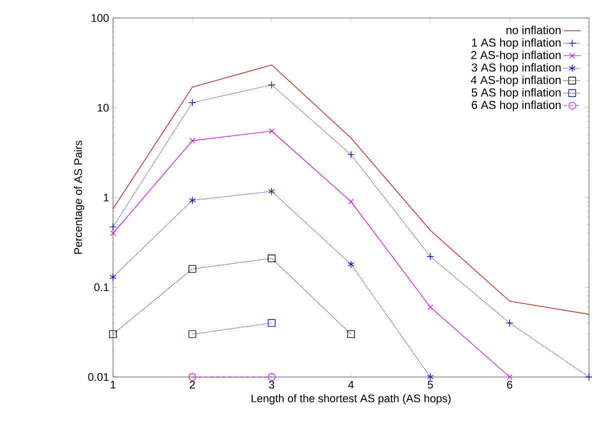 This screenshot has width=592, height=438. What do you see at coordinates (79, 197) in the screenshot?
I see `y-axis-title: Percentage of AS Pairs` at bounding box center [79, 197].